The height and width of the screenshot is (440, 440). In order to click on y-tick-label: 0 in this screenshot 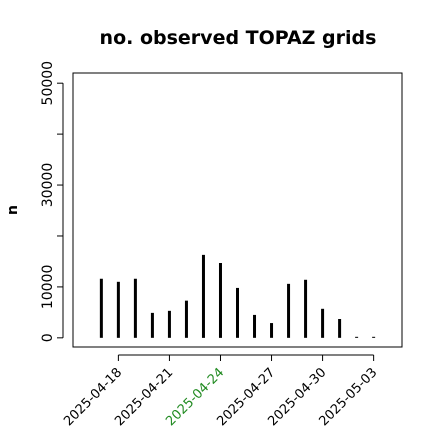, I will do `click(48, 337)`.